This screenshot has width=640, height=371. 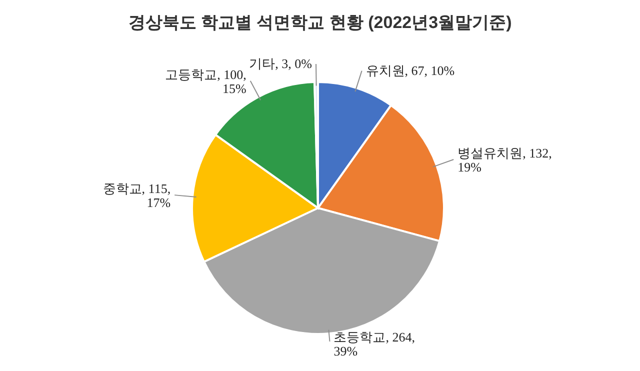 What do you see at coordinates (280, 64) in the screenshot?
I see `slice-label: 기타, 3, 0%` at bounding box center [280, 64].